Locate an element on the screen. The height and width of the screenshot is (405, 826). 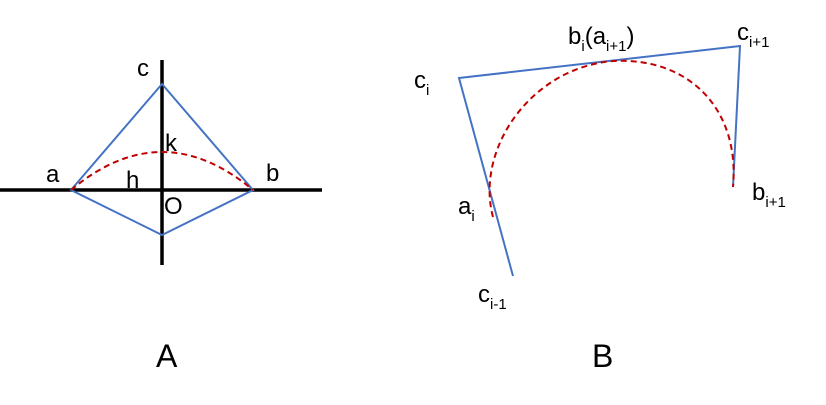
label-a: a is located at coordinates (53, 174).